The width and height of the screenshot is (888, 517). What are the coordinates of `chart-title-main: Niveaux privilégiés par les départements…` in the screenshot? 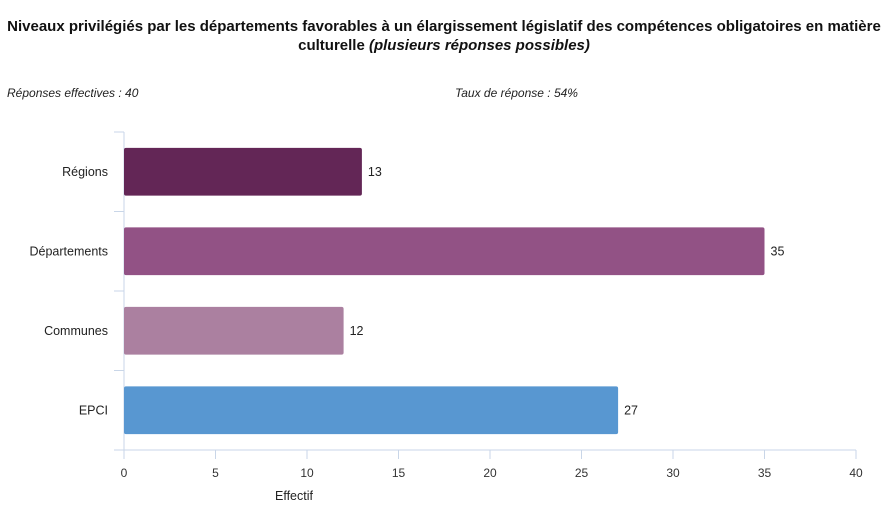 It's located at (444, 36).